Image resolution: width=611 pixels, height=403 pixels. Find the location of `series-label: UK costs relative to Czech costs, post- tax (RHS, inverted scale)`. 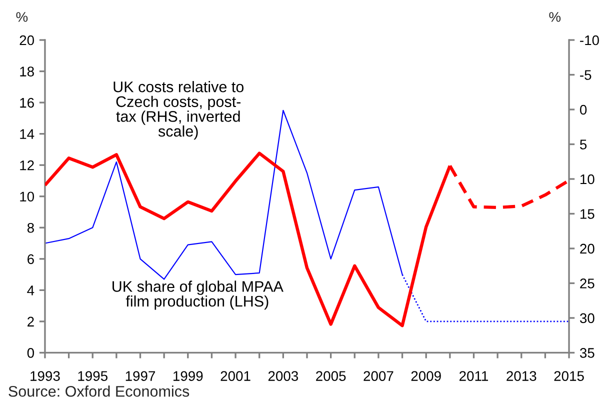

series-label: UK costs relative to Czech costs, post- tax (RHS, inverted scale) is located at coordinates (179, 110).